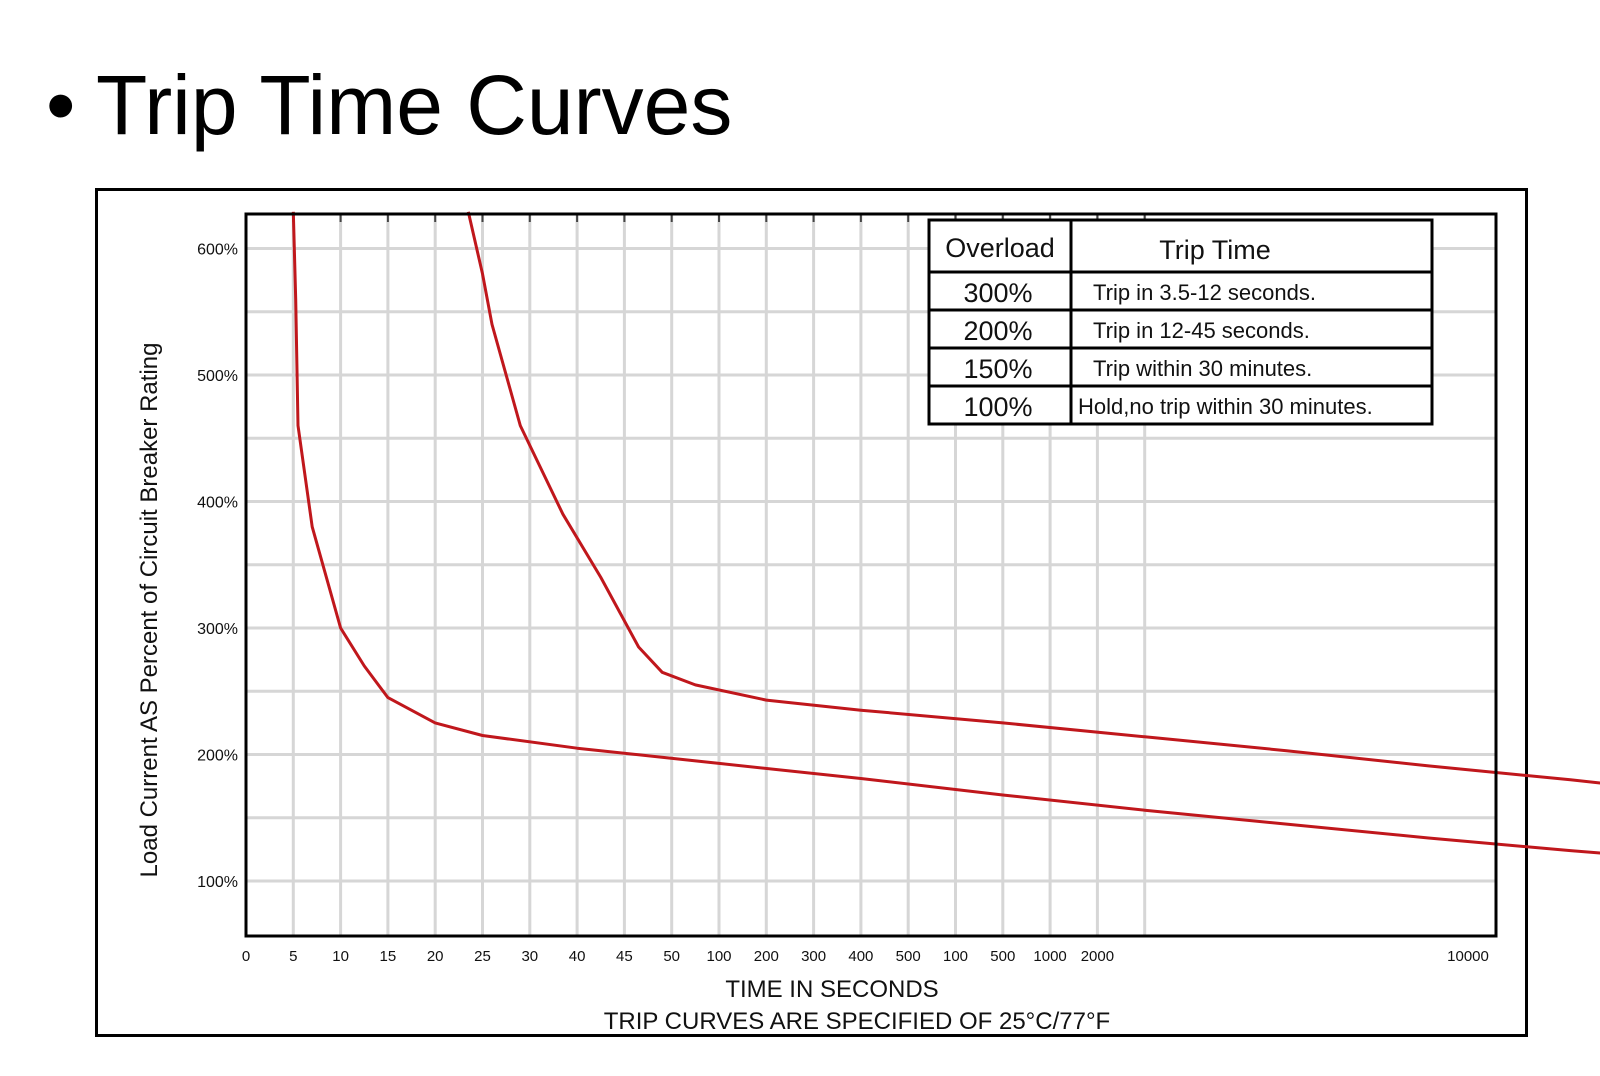 The height and width of the screenshot is (1076, 1600). I want to click on table-header-overload: Overload, so click(1000, 248).